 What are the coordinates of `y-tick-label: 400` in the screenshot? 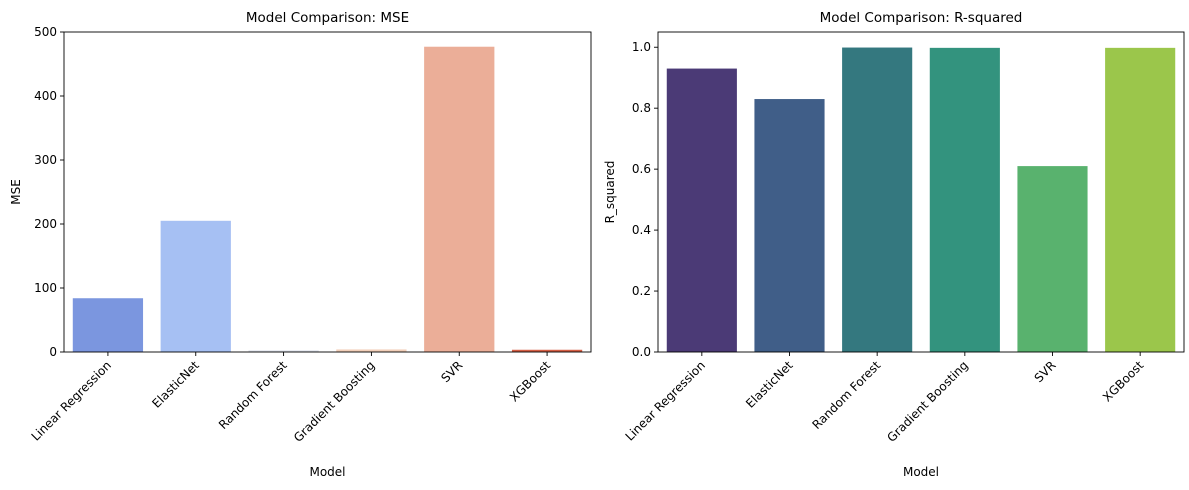 It's located at (45, 96).